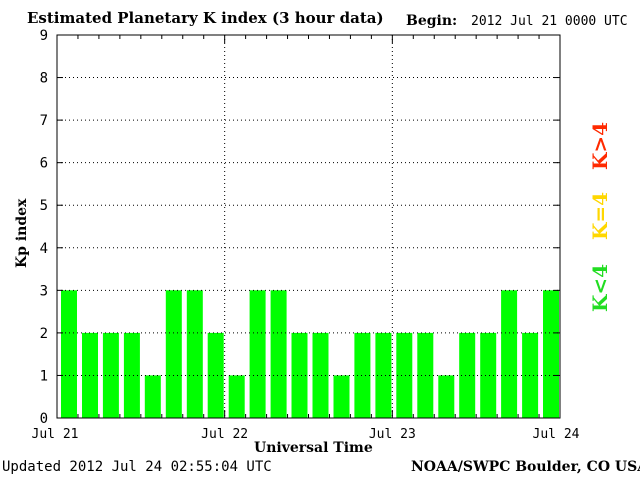 Image resolution: width=640 pixels, height=480 pixels. I want to click on y-tick-label: 5, so click(44, 206).